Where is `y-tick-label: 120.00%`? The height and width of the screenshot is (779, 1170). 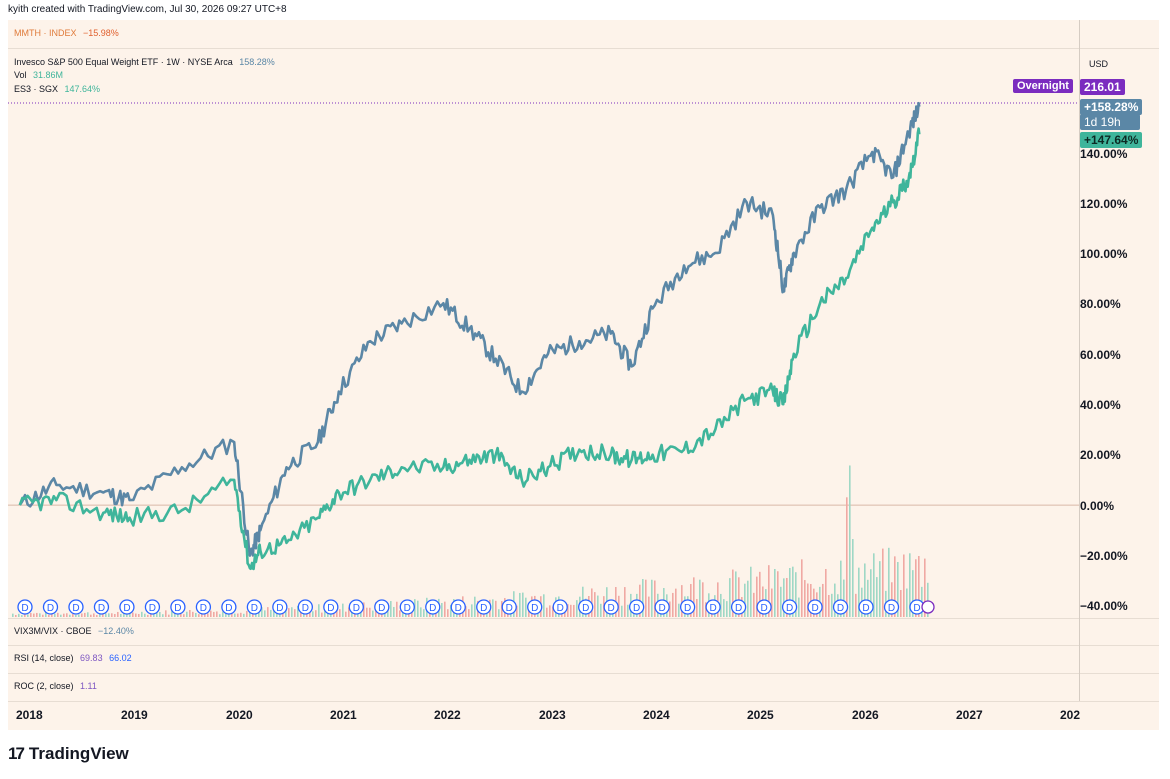
y-tick-label: 120.00% is located at coordinates (1104, 204).